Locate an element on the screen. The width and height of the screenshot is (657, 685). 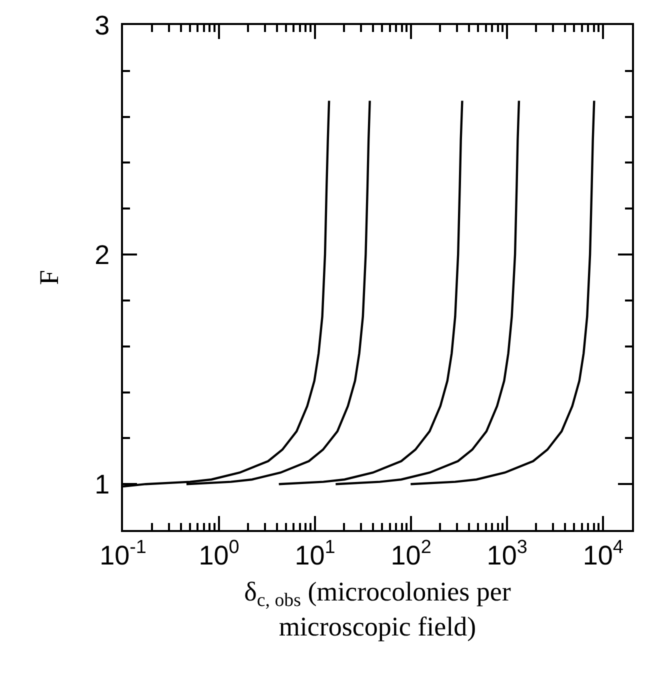
x-tick-label: 10$^{4}$ is located at coordinates (603, 553).